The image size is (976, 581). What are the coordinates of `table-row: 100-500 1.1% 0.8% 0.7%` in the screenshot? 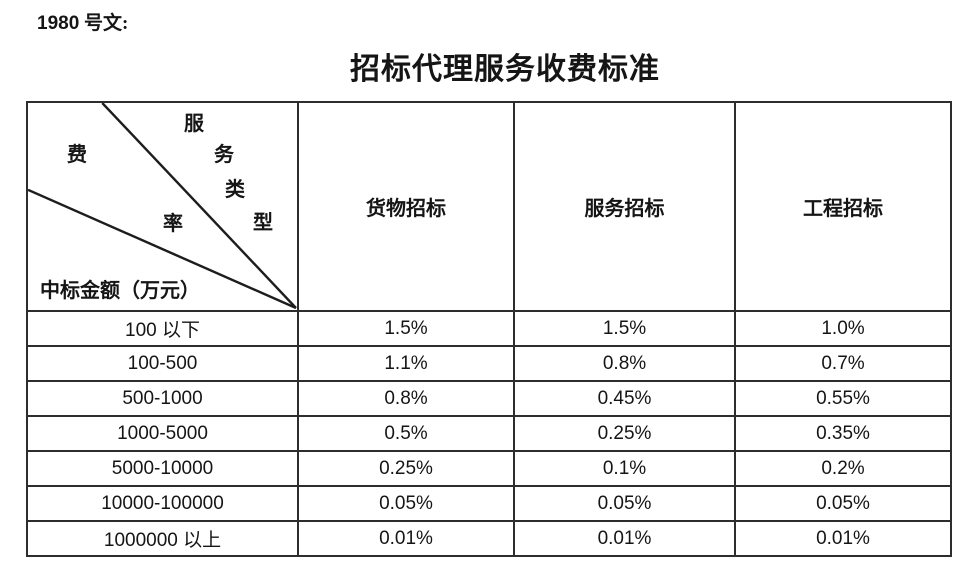 It's located at (489, 363).